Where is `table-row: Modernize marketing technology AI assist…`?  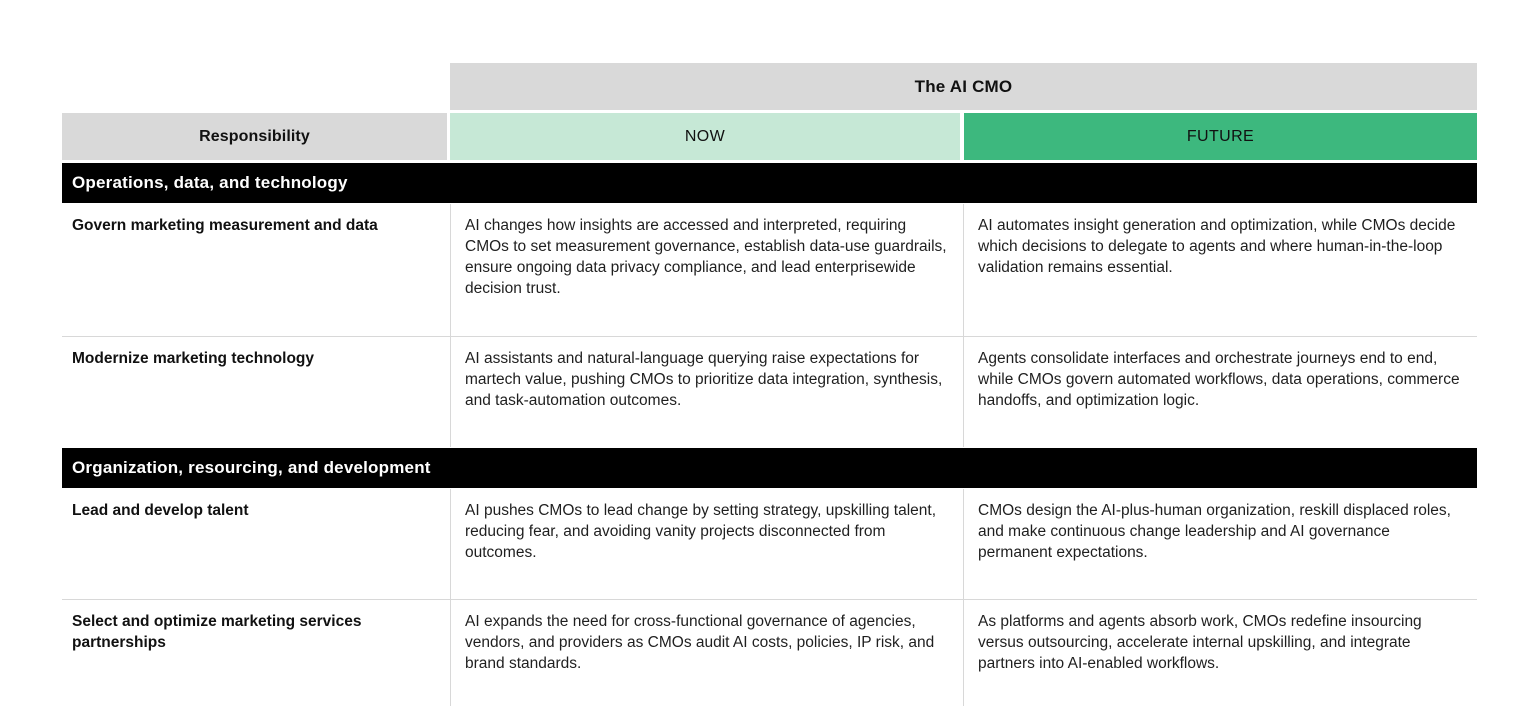 table-row: Modernize marketing technology AI assist… is located at coordinates (769, 391).